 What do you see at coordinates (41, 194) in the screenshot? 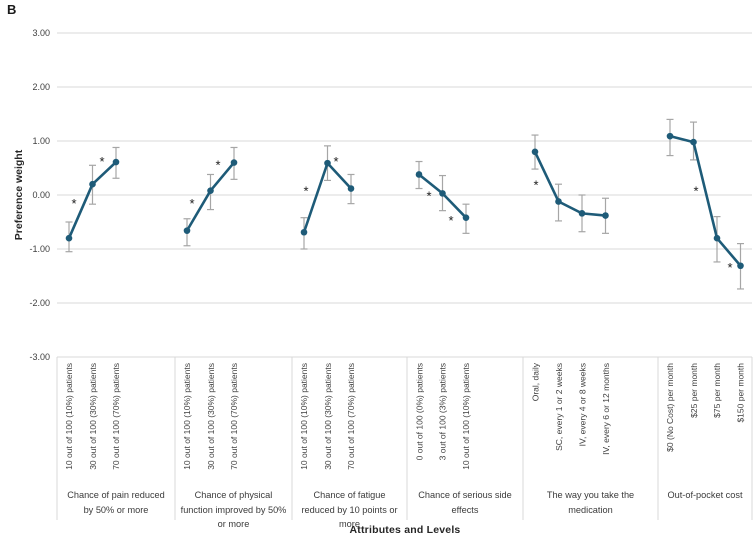
I see `y-tick-label: 0.00` at bounding box center [41, 194].